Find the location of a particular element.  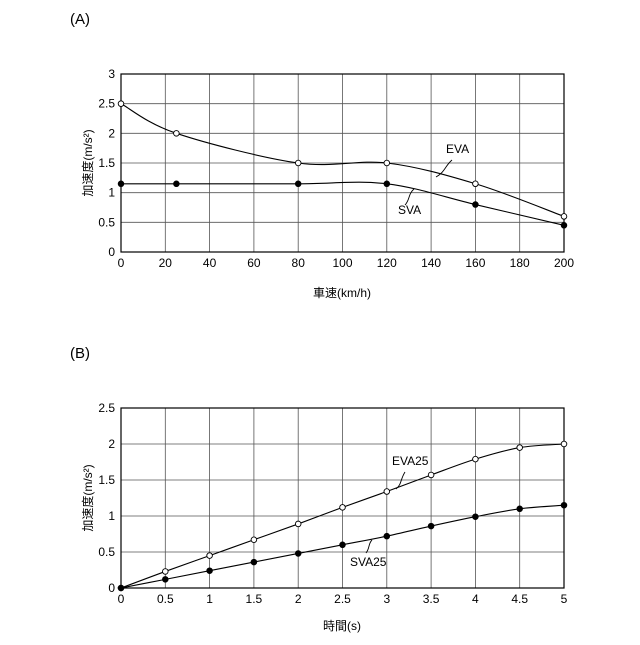

panel-label: (A) is located at coordinates (80, 19).